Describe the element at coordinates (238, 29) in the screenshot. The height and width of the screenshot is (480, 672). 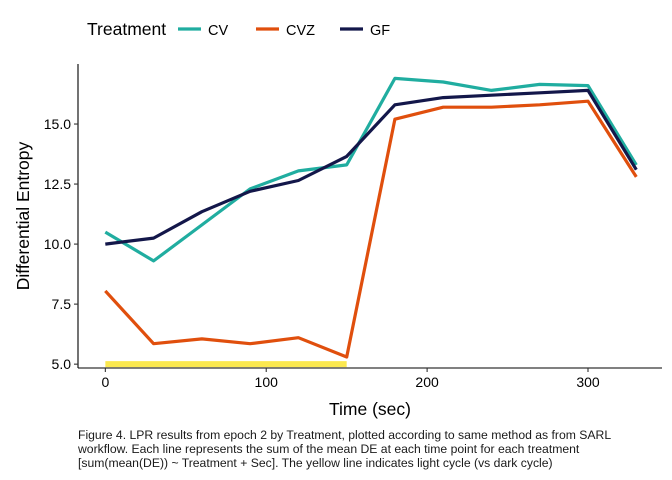
I see `legend: Treatment CV CVZ GF` at that location.